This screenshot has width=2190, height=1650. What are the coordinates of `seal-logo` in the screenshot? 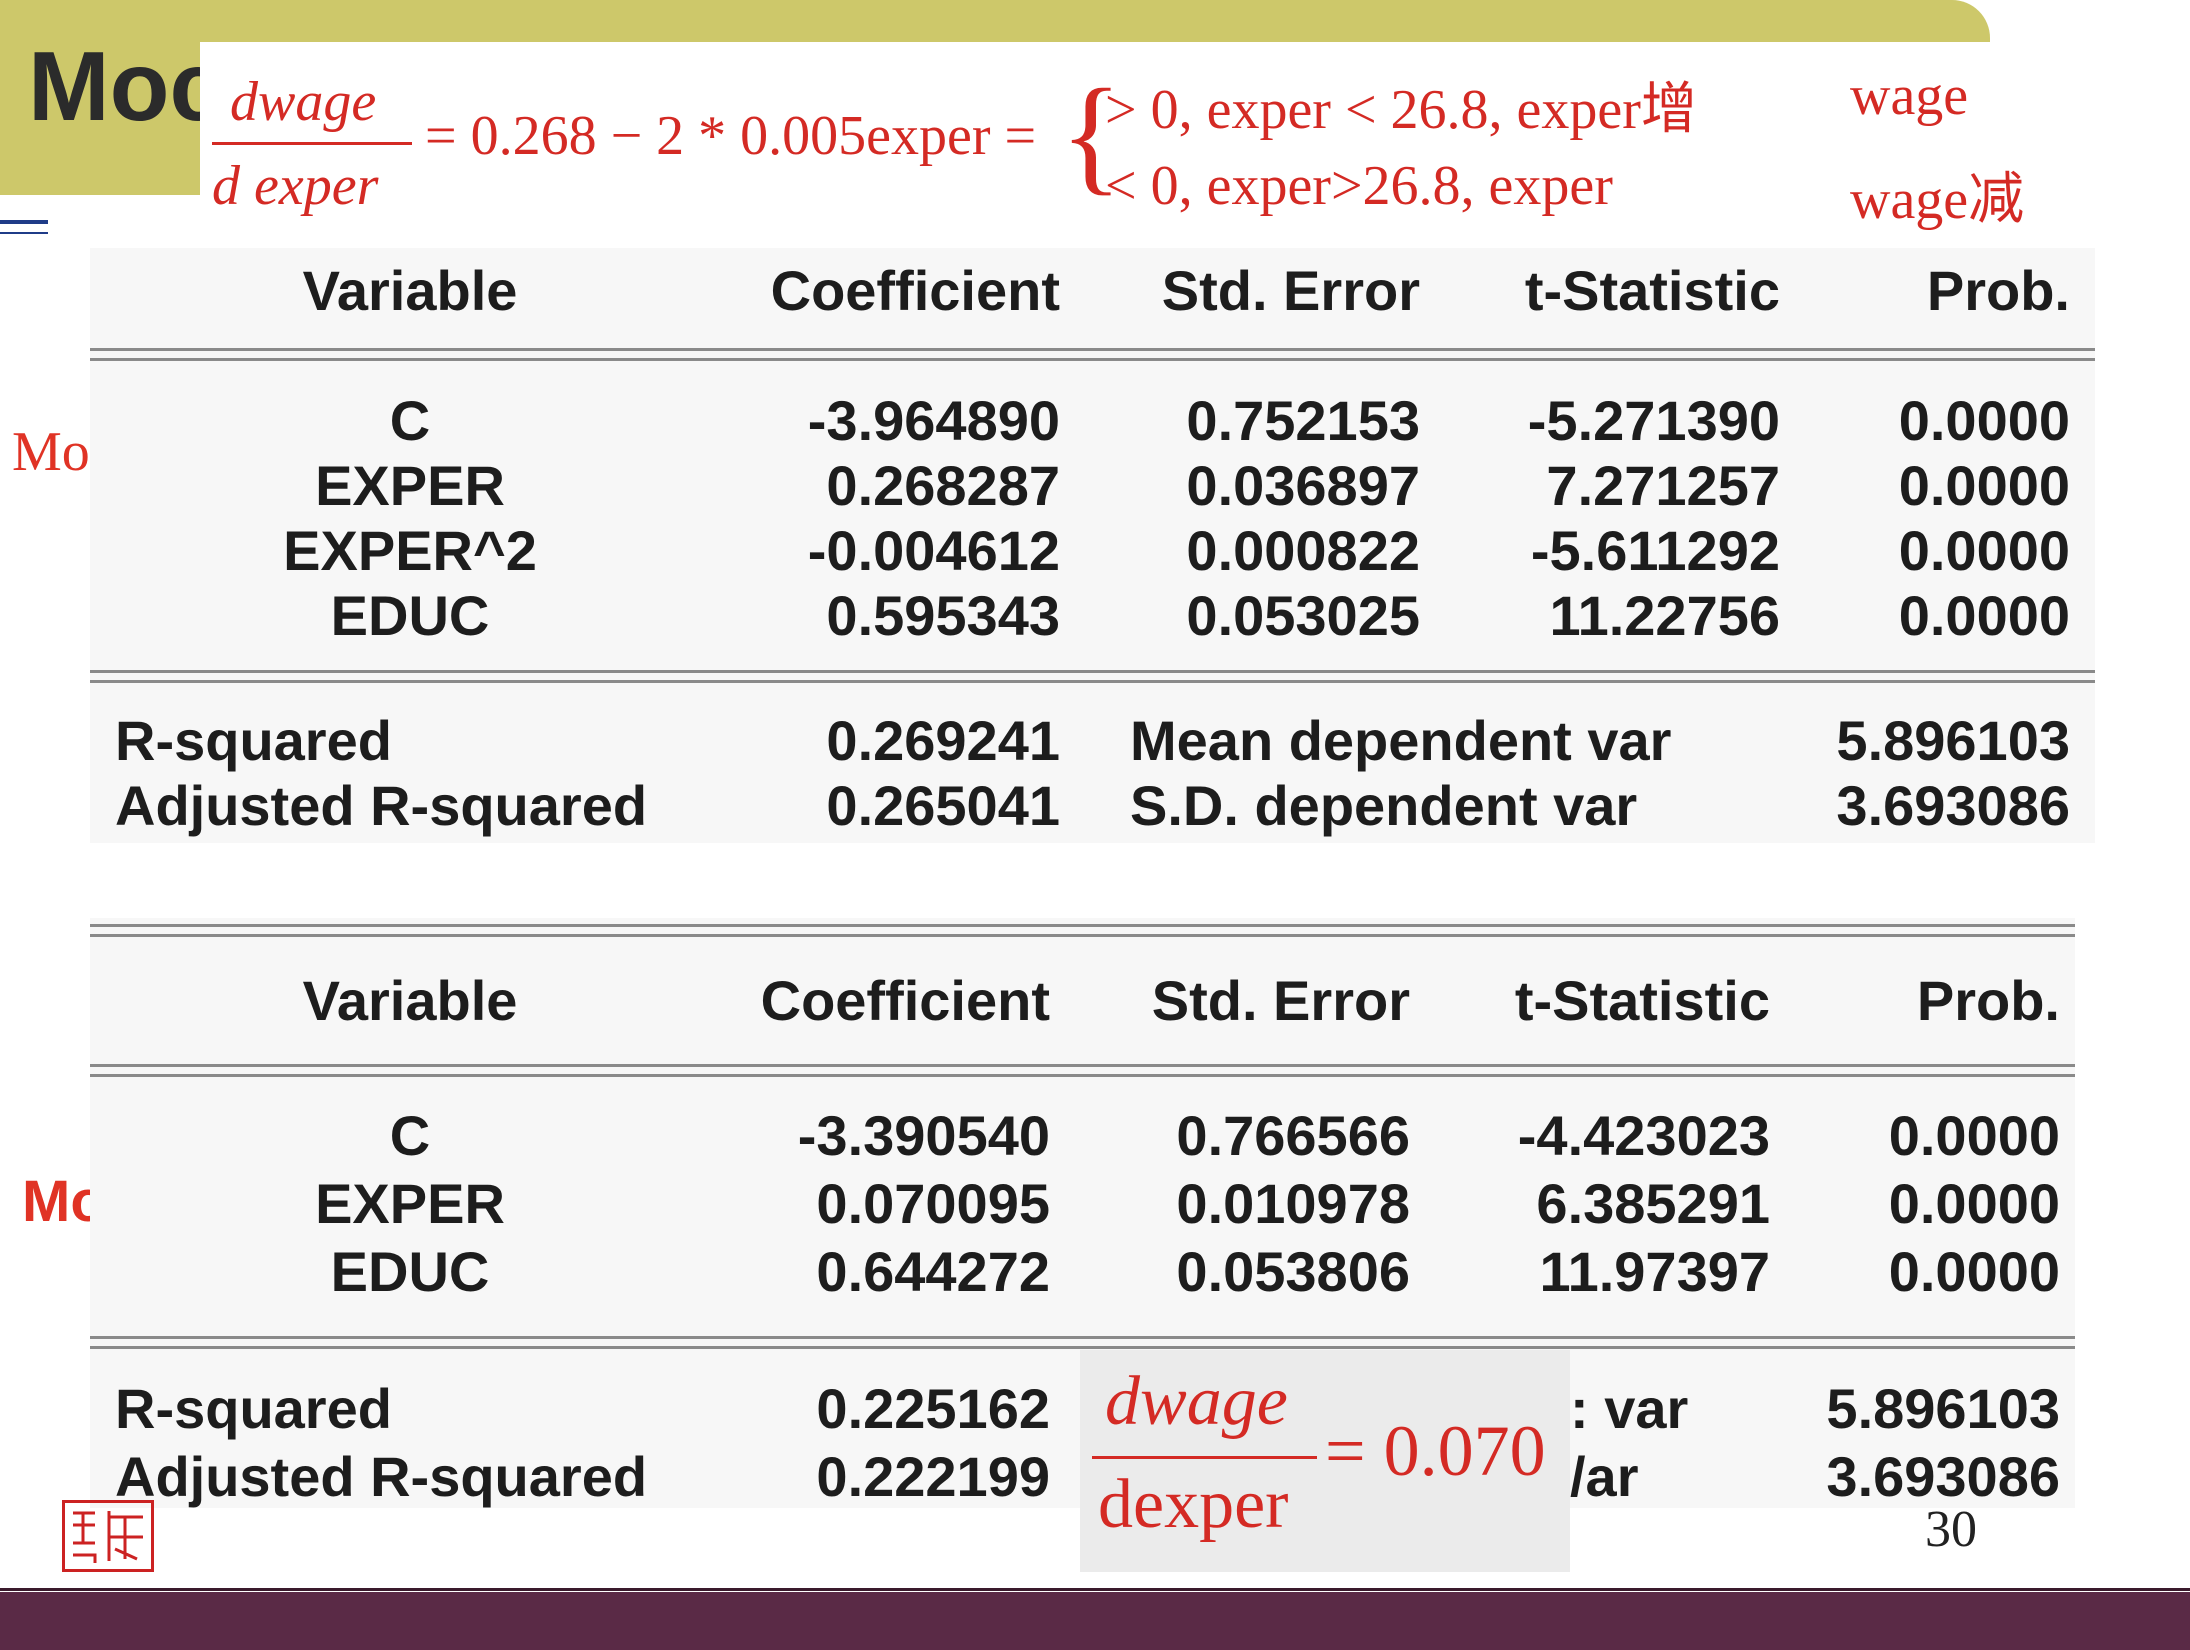 It's located at (108, 1536).